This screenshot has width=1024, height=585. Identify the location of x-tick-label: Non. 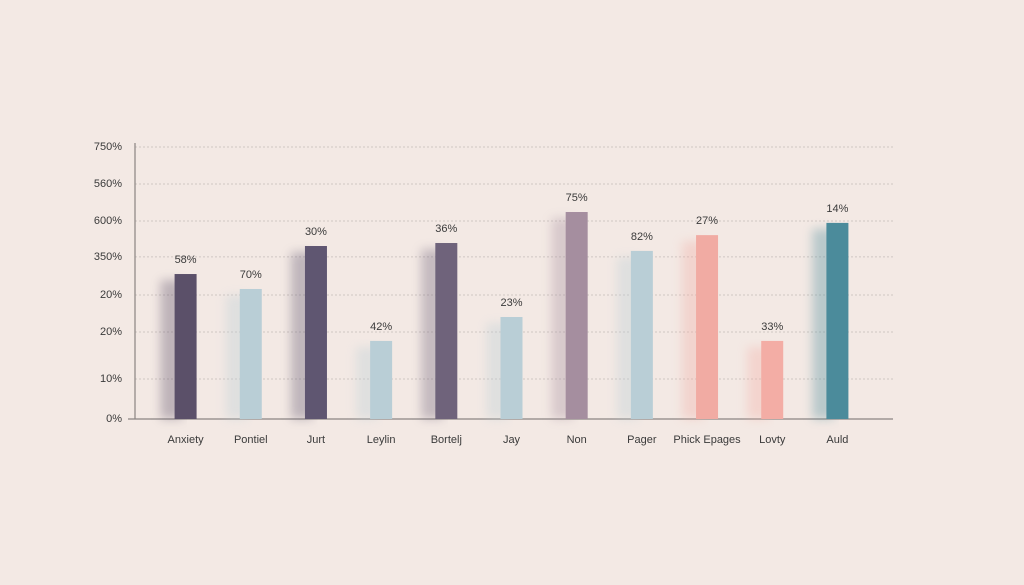
(577, 440).